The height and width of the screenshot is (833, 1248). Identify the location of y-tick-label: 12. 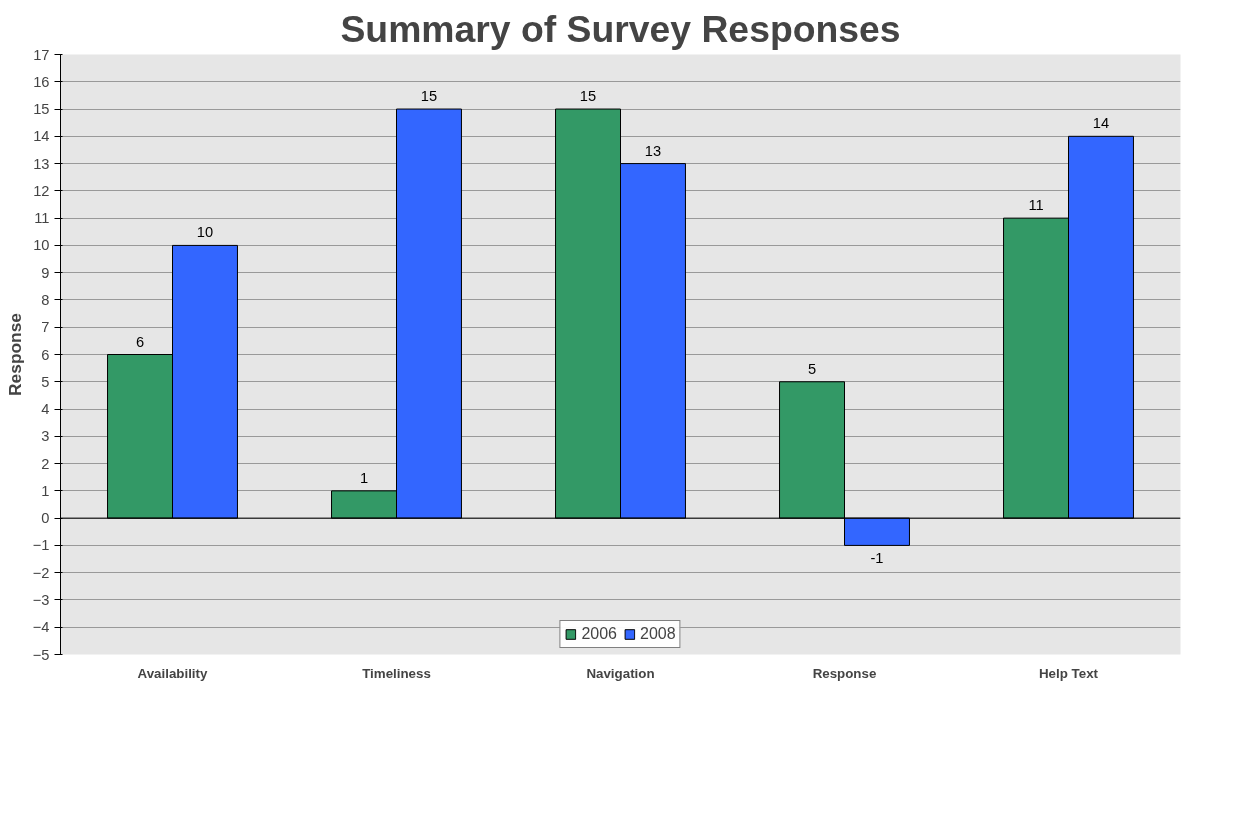
(41, 190).